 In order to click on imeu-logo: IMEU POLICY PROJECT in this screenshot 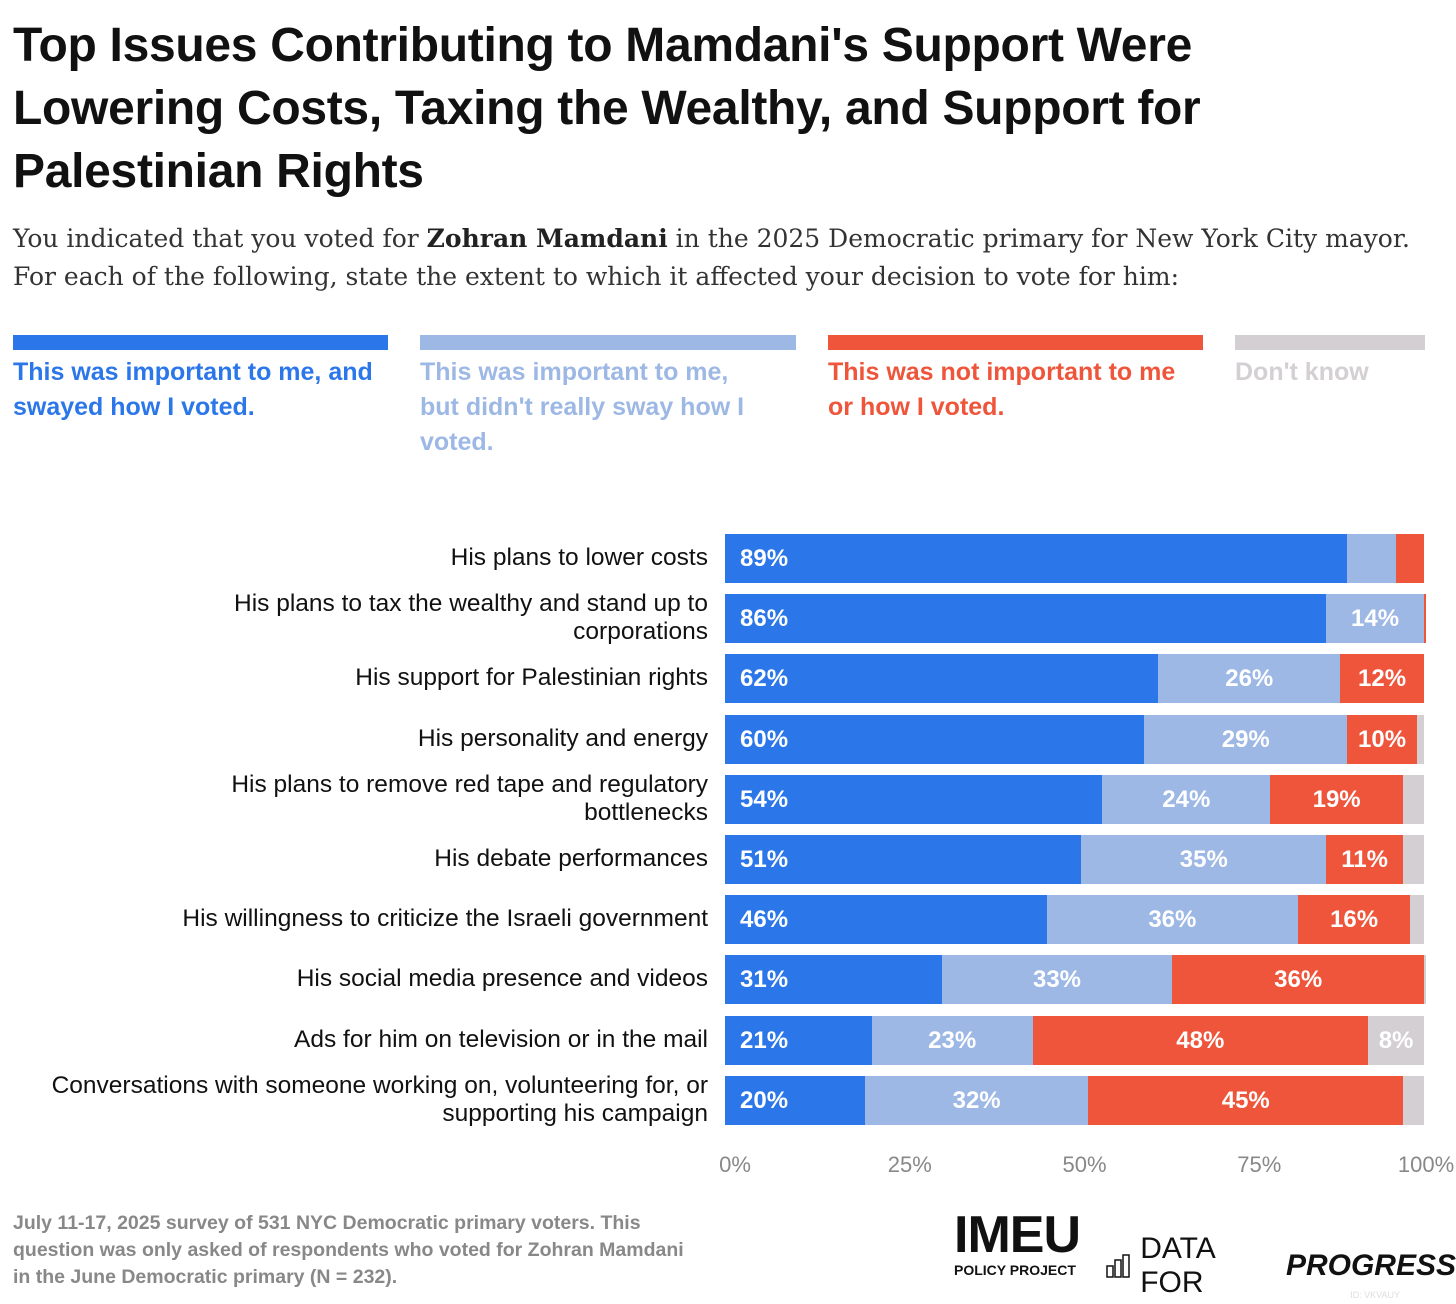, I will do `click(1017, 1242)`.